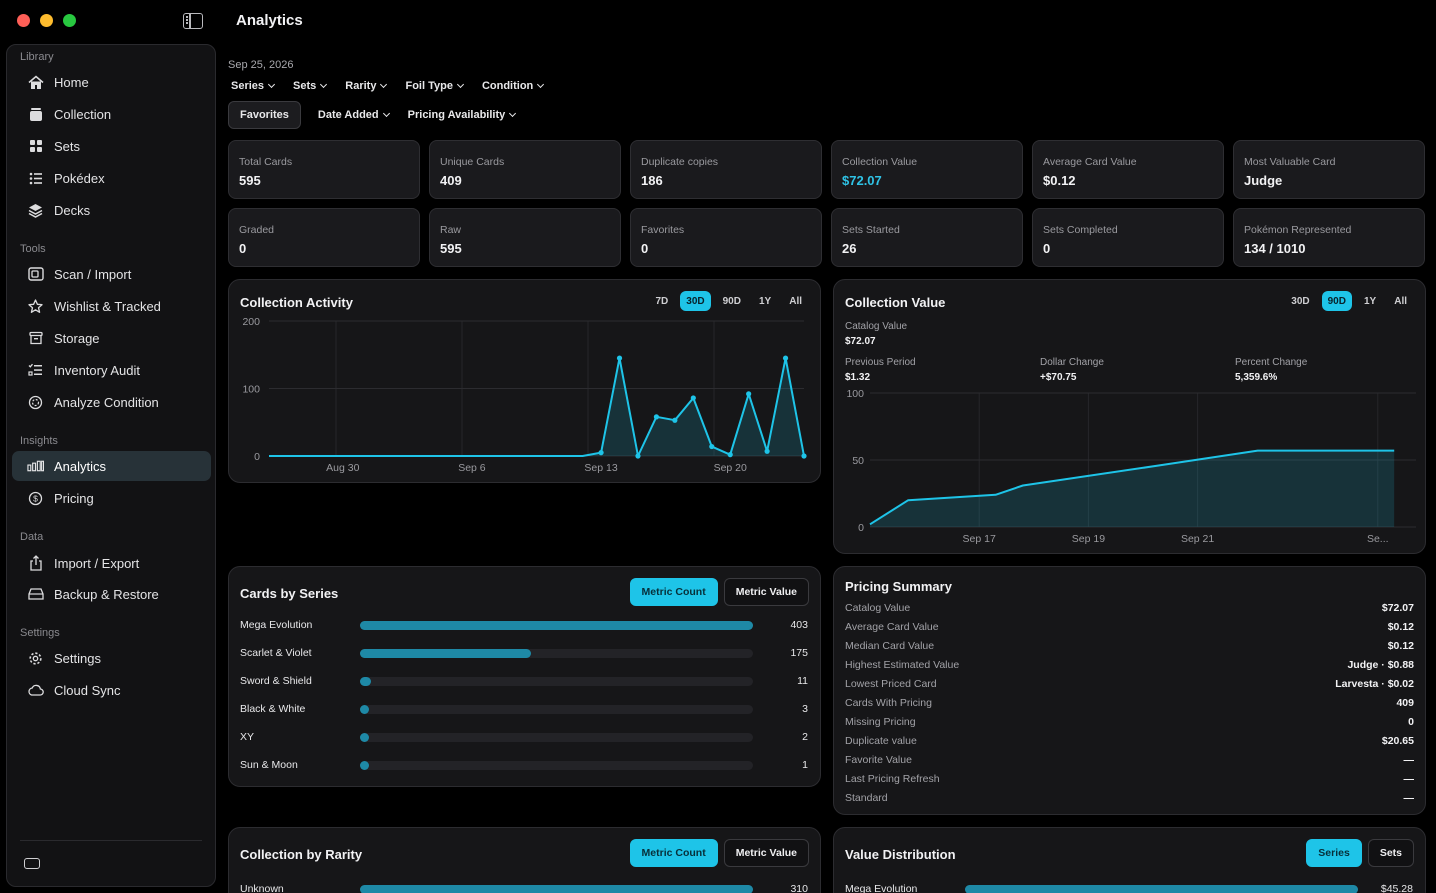 This screenshot has height=893, width=1436. Describe the element at coordinates (524, 710) in the screenshot. I see `series-bar-row: Black & White 3` at that location.